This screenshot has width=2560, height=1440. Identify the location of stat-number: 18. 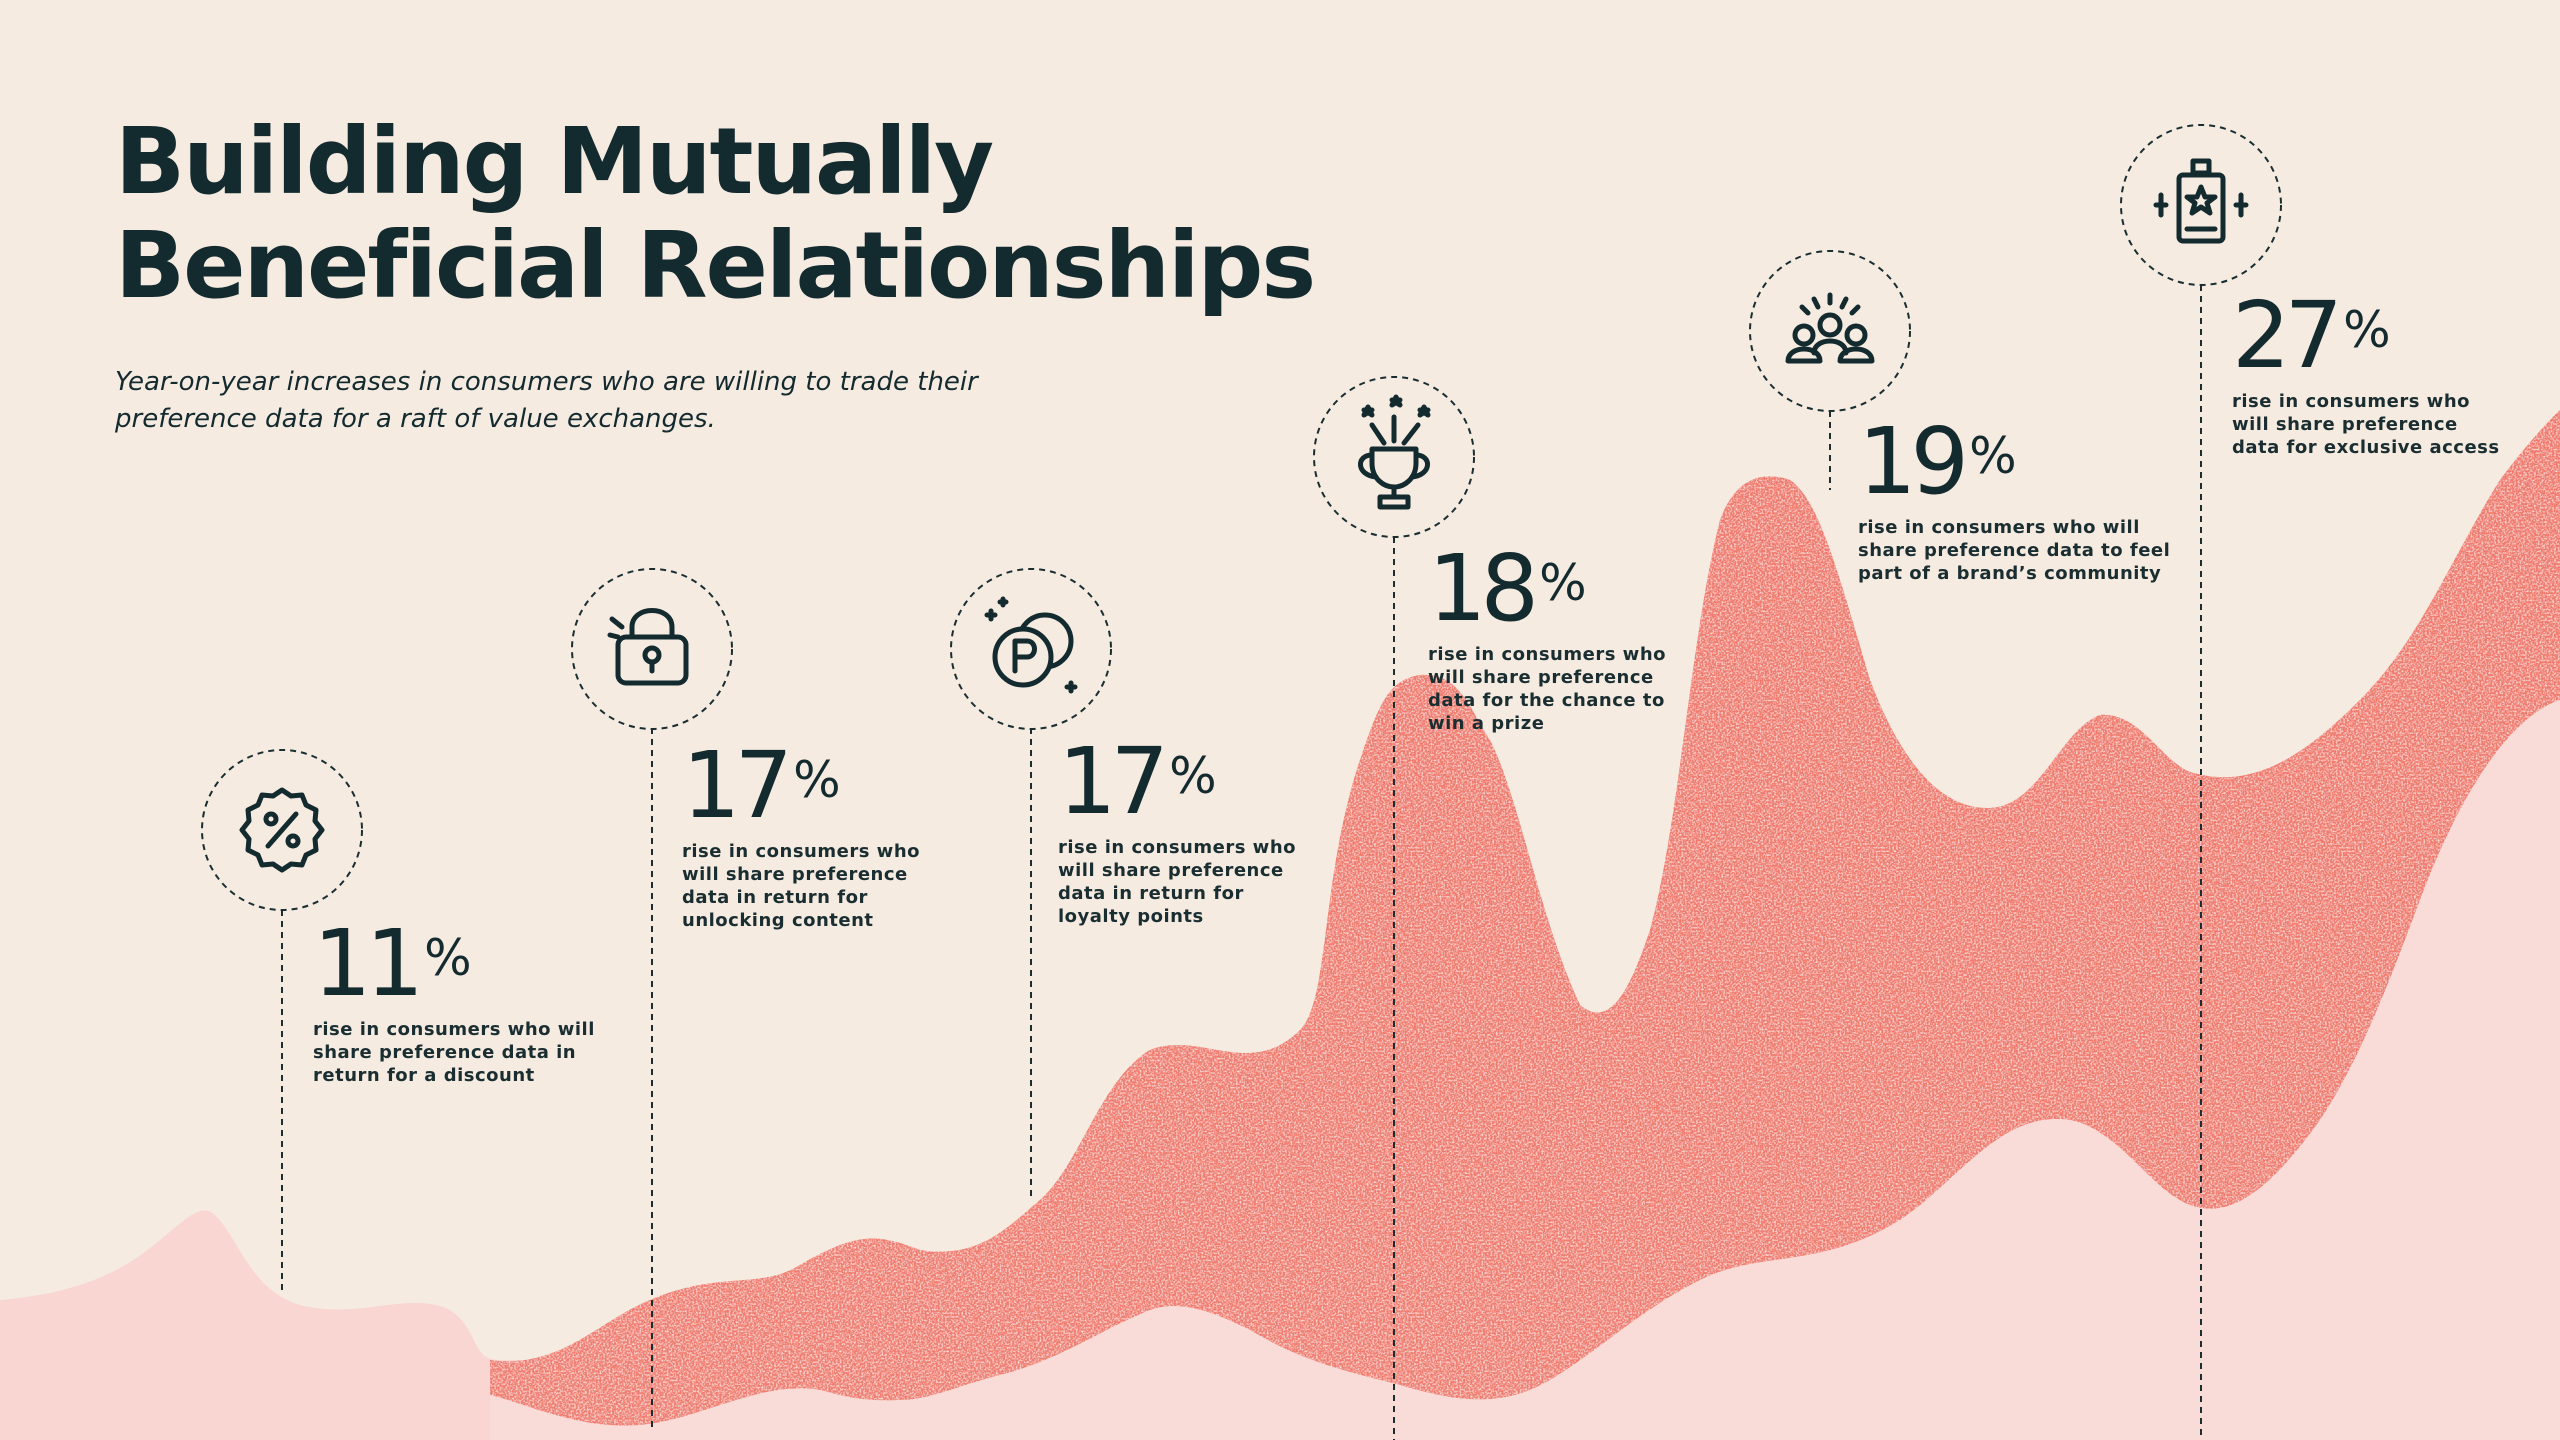
(1483, 588).